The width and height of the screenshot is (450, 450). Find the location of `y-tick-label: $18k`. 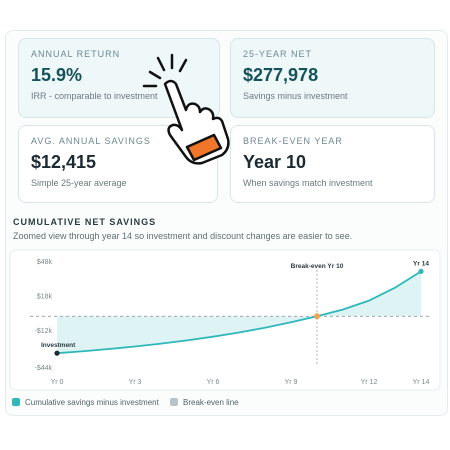

y-tick-label: $18k is located at coordinates (45, 297).